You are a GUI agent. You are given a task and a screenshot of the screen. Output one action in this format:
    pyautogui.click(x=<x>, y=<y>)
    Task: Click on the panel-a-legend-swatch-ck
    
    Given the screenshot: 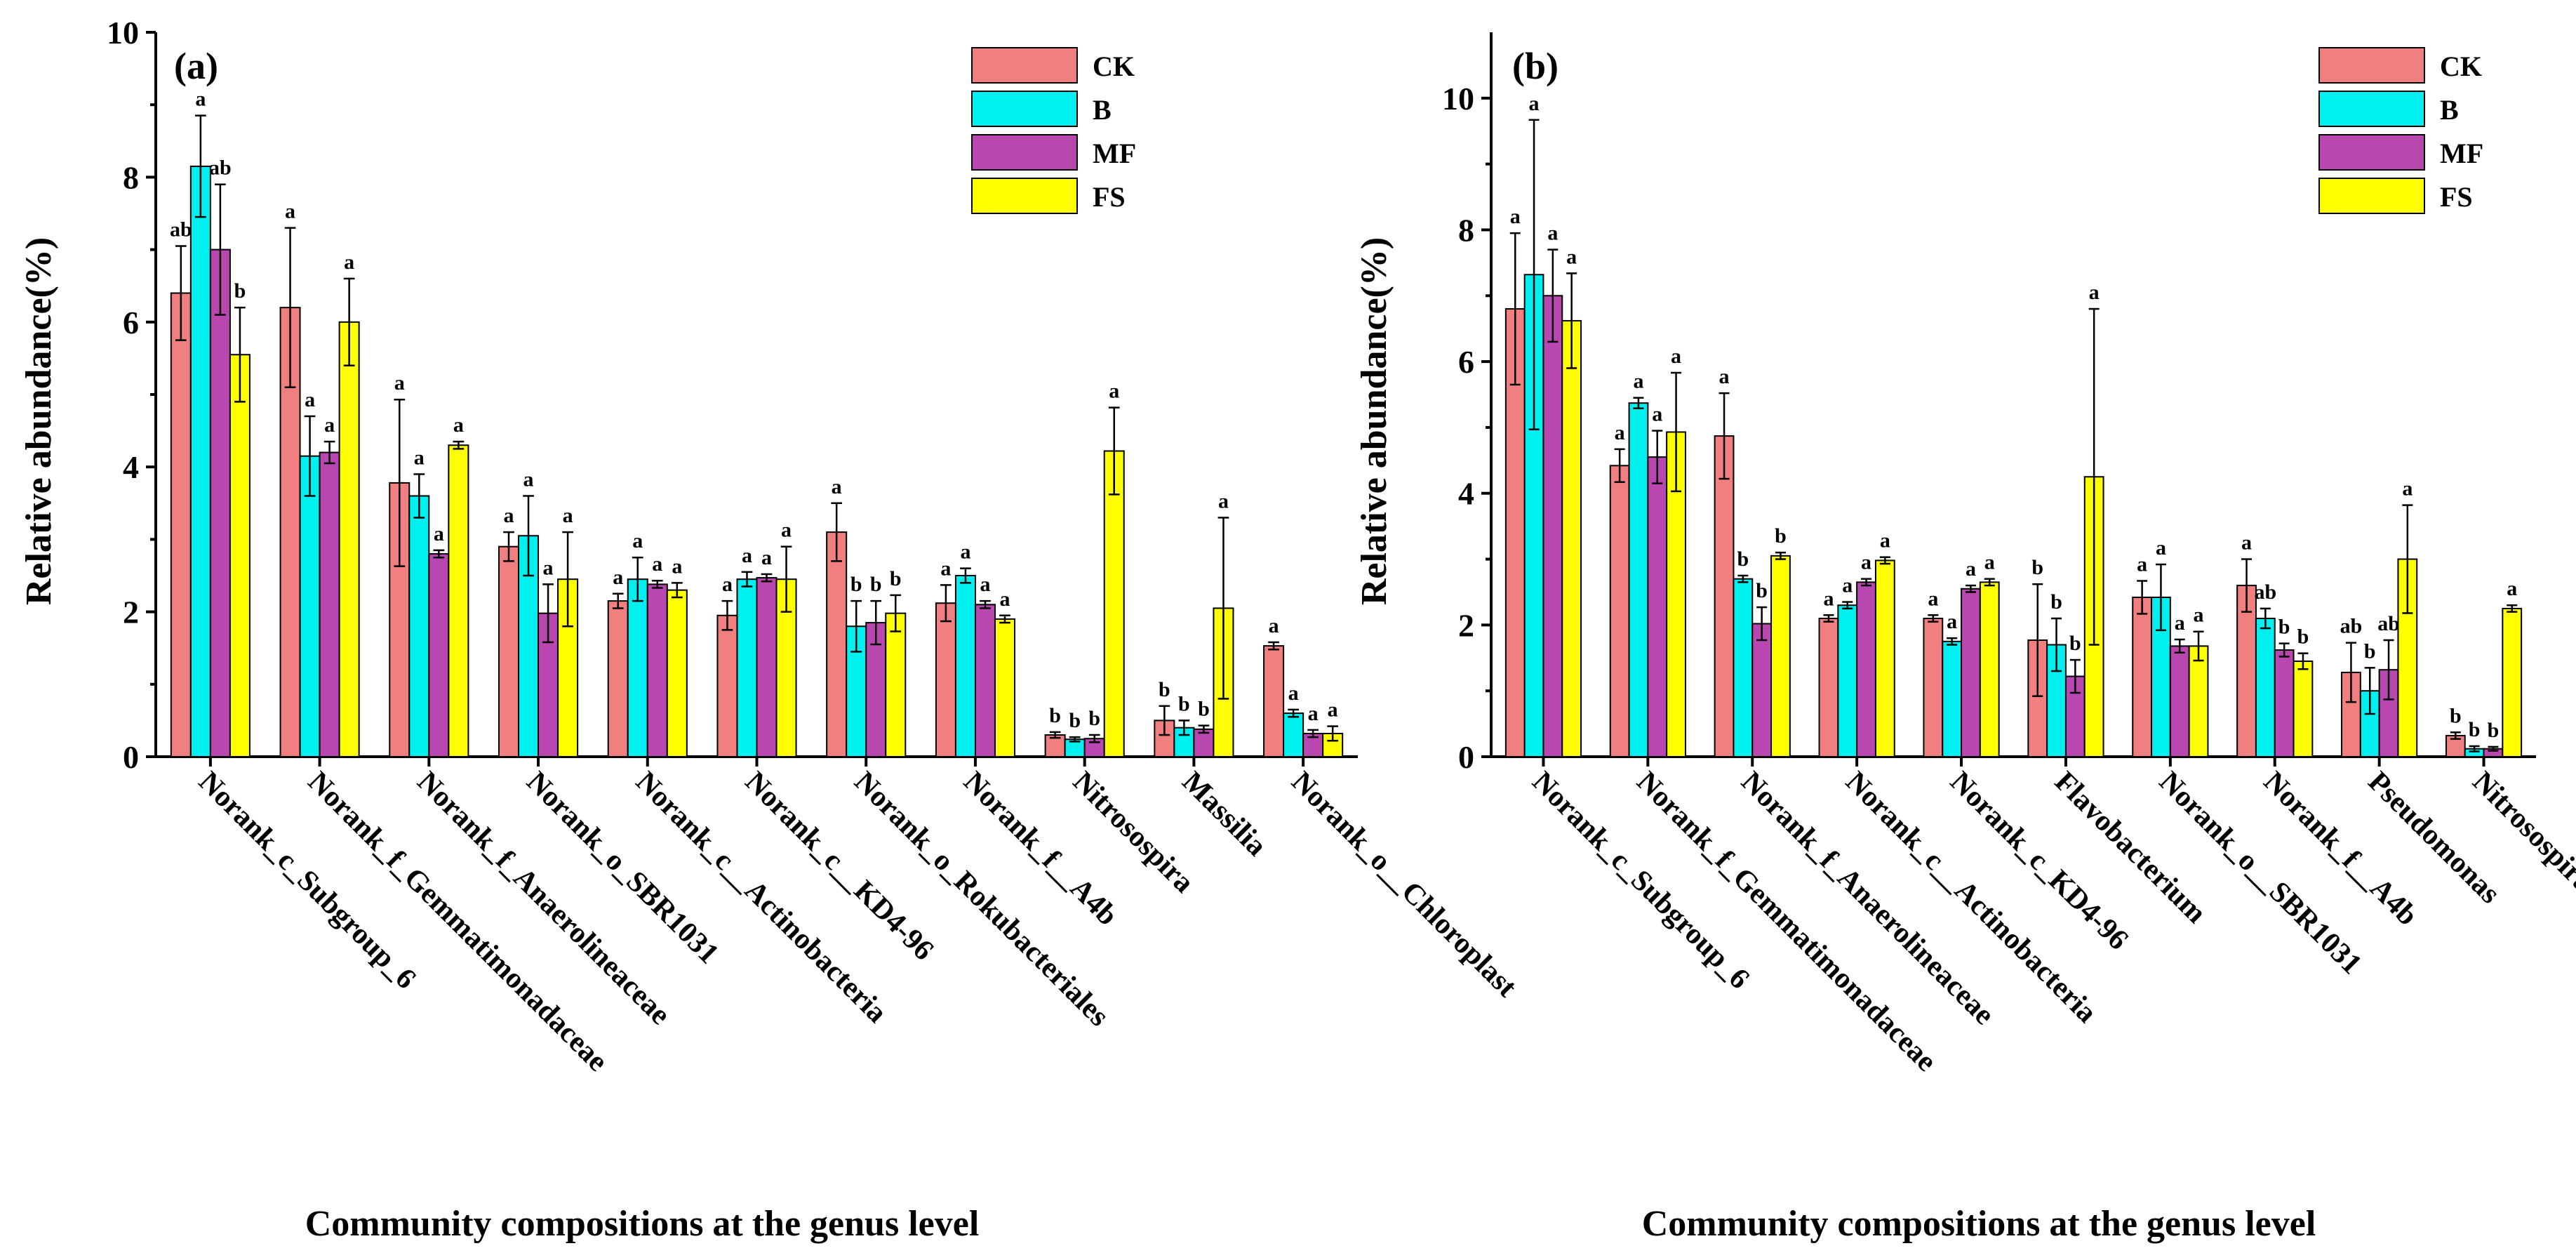 What is the action you would take?
    pyautogui.click(x=1024, y=65)
    